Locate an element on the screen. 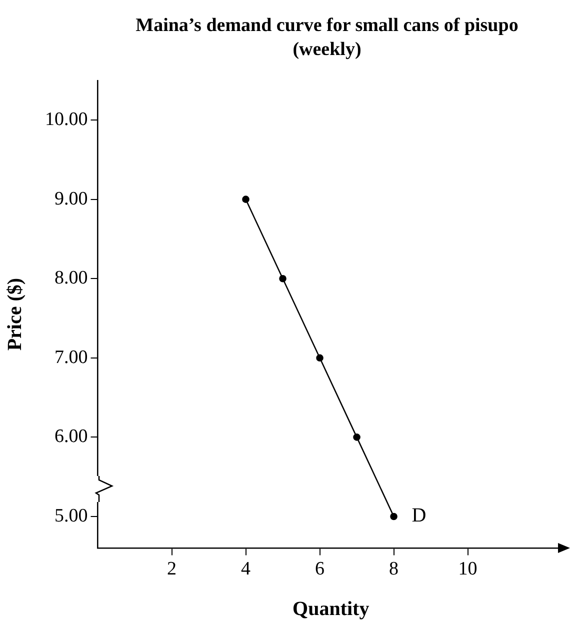 The image size is (584, 642). y-tick-label: 7.00 is located at coordinates (71, 357).